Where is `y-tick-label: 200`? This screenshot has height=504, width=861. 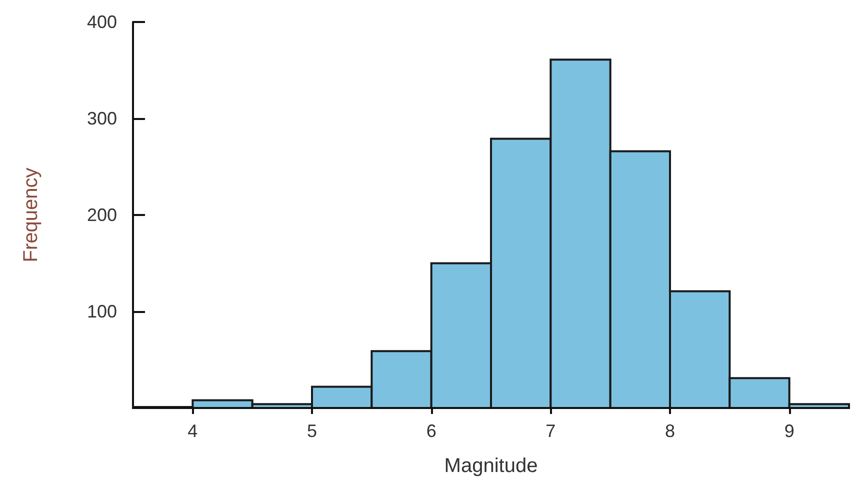 y-tick-label: 200 is located at coordinates (101, 215).